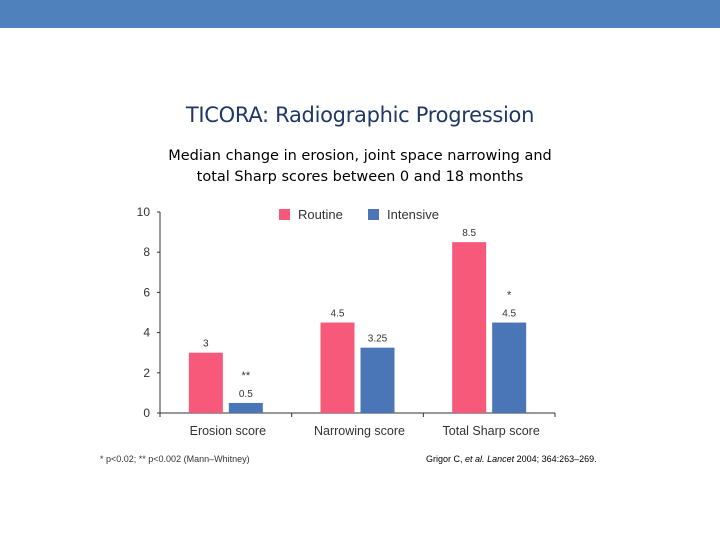 Image resolution: width=720 pixels, height=540 pixels. Describe the element at coordinates (501, 459) in the screenshot. I see `citation-journal: Lancet` at that location.